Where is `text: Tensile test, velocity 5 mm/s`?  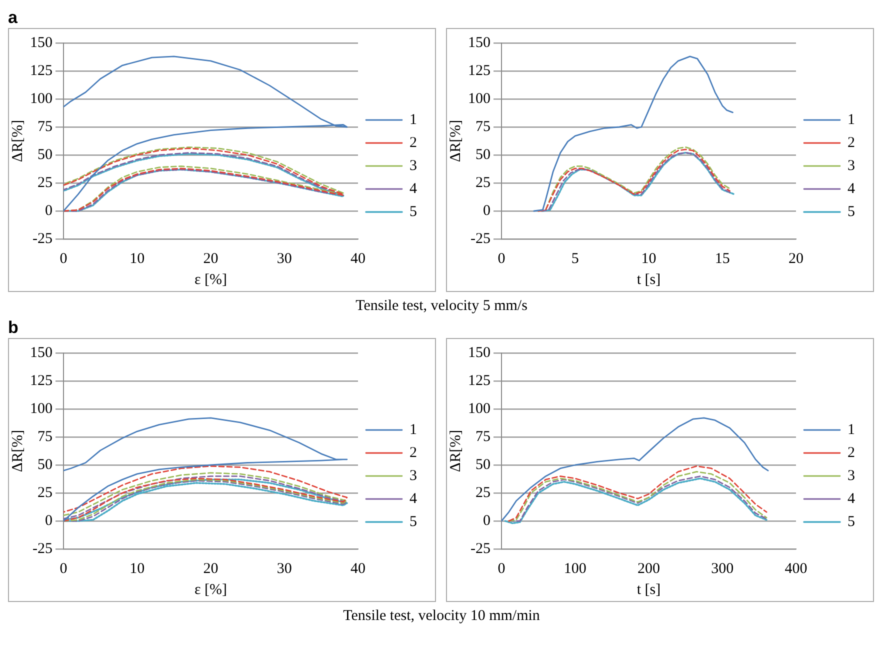 text: Tensile test, velocity 5 mm/s is located at coordinates (441, 306).